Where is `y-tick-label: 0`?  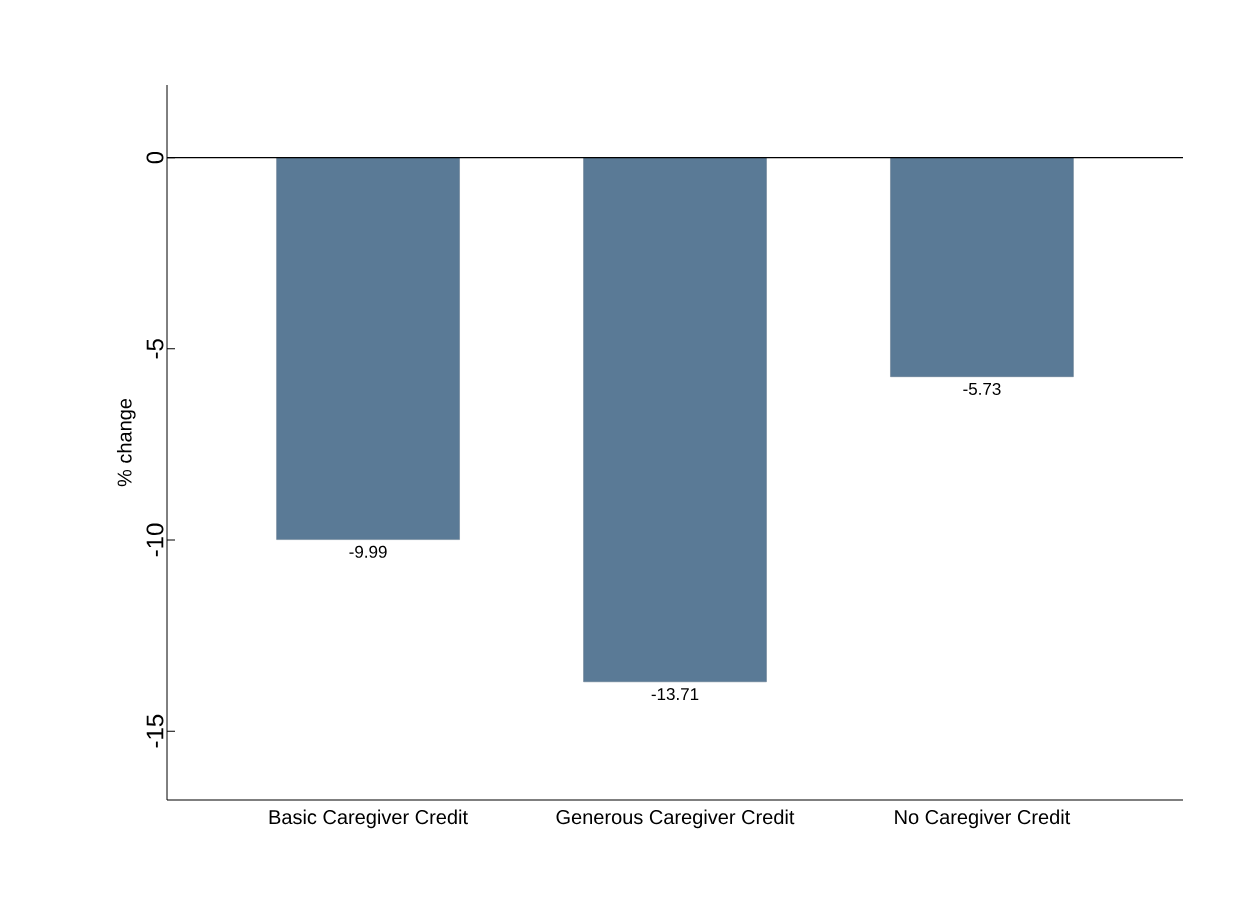
y-tick-label: 0 is located at coordinates (155, 157).